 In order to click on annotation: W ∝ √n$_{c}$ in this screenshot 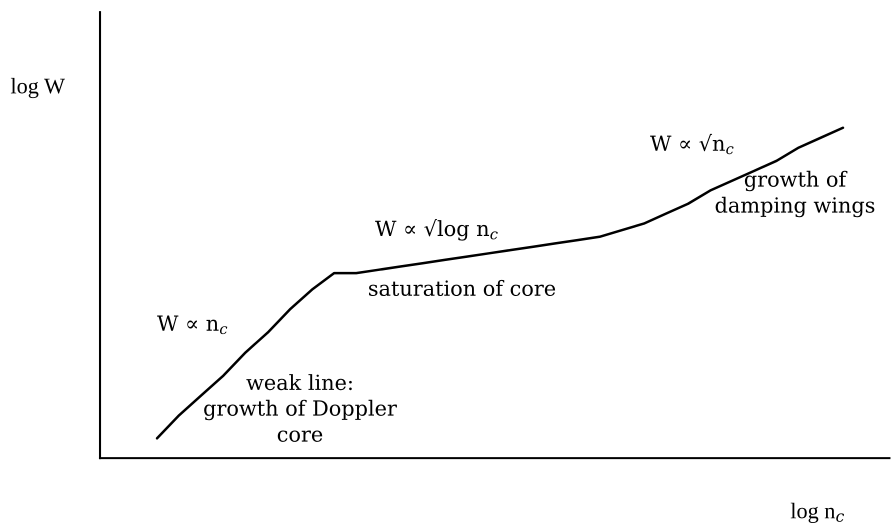, I will do `click(692, 144)`.